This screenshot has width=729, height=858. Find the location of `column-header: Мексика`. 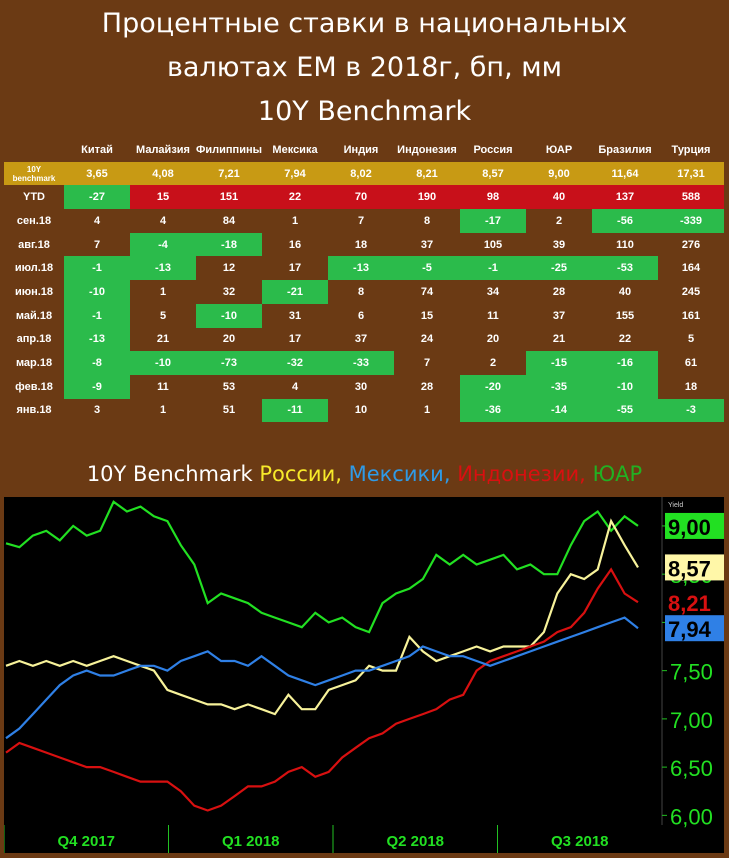

column-header: Мексика is located at coordinates (295, 149).